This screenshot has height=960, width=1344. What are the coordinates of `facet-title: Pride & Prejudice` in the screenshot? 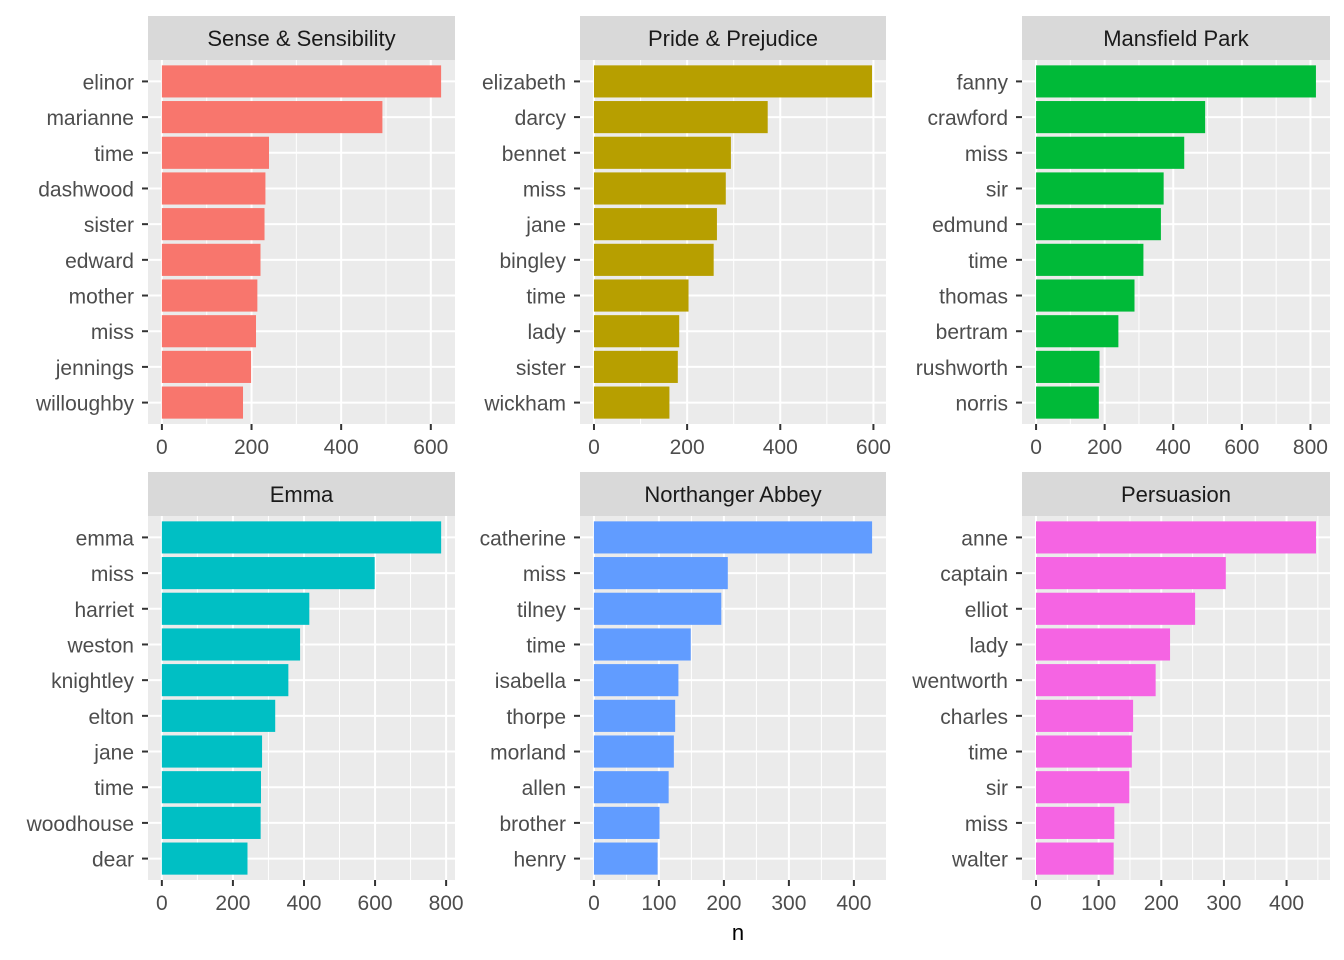 It's located at (733, 38).